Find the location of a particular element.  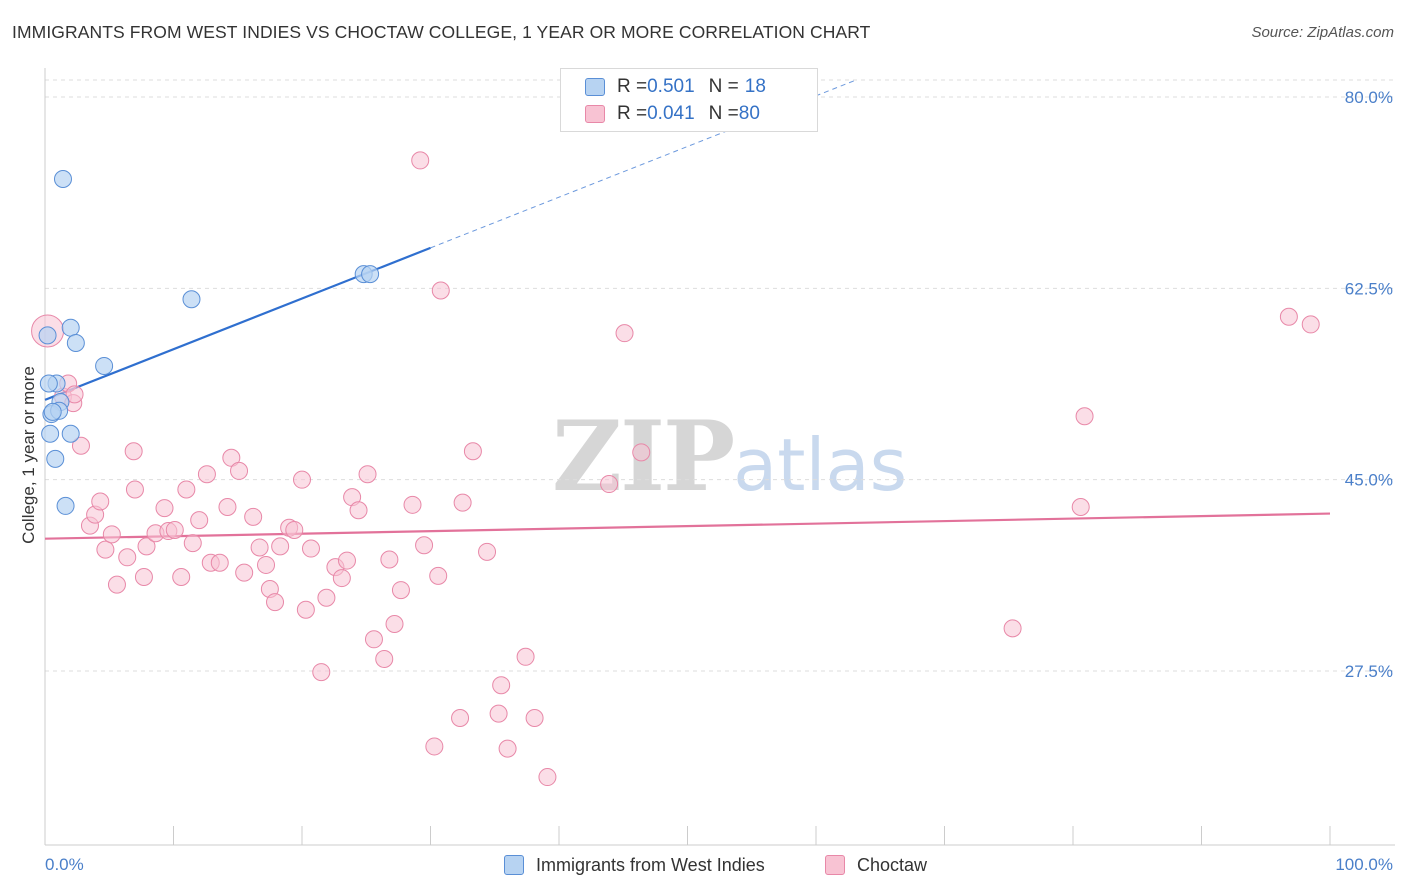

legend-n-value: 80 is located at coordinates (749, 113).